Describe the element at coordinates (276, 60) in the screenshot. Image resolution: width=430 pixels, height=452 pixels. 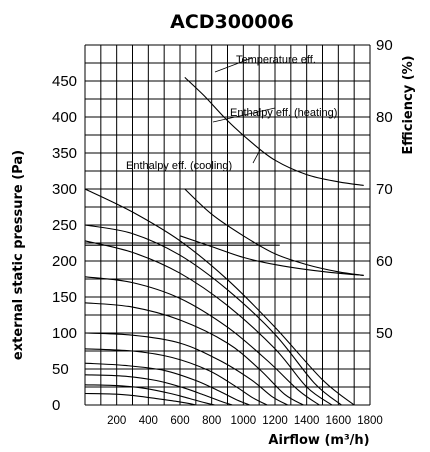
I see `efficiency-label-0: Temperature eff.` at that location.